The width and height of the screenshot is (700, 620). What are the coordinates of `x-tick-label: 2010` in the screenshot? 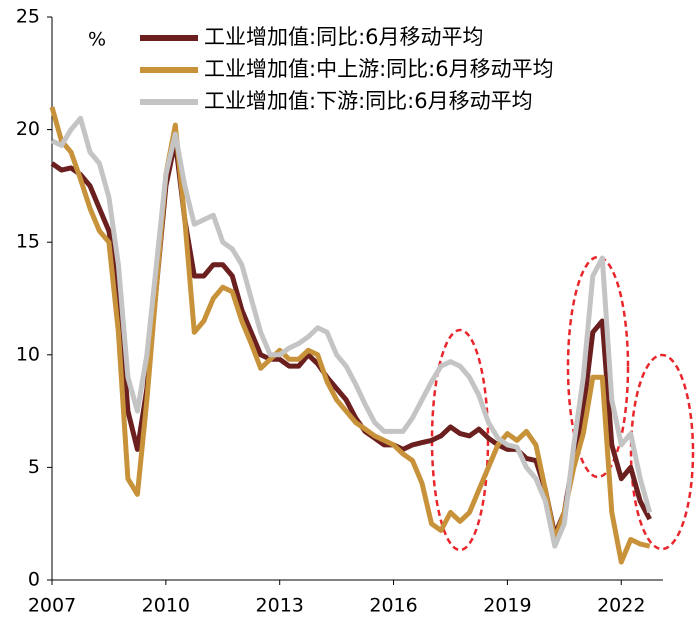 It's located at (166, 606).